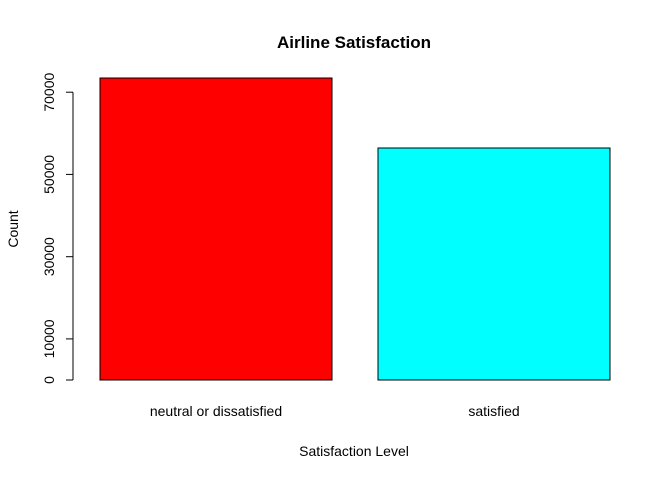 This screenshot has height=480, width=672. What do you see at coordinates (49, 338) in the screenshot?
I see `y-tick-label: 10000` at bounding box center [49, 338].